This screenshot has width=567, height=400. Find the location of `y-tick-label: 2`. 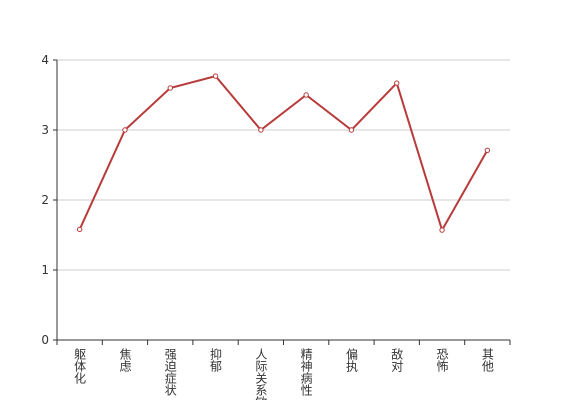

y-tick-label: 2 is located at coordinates (45, 200).